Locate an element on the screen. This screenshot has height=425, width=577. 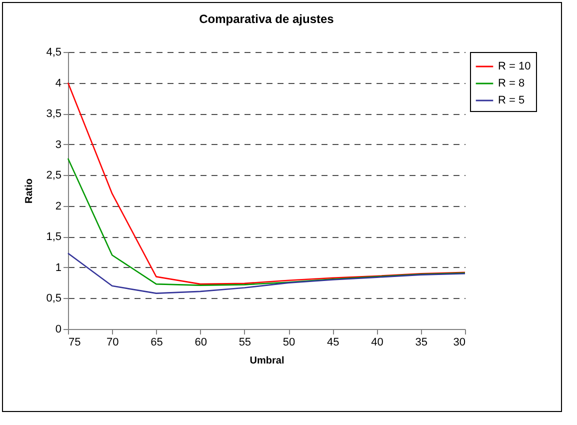
x-tick-label: 35 is located at coordinates (421, 342).